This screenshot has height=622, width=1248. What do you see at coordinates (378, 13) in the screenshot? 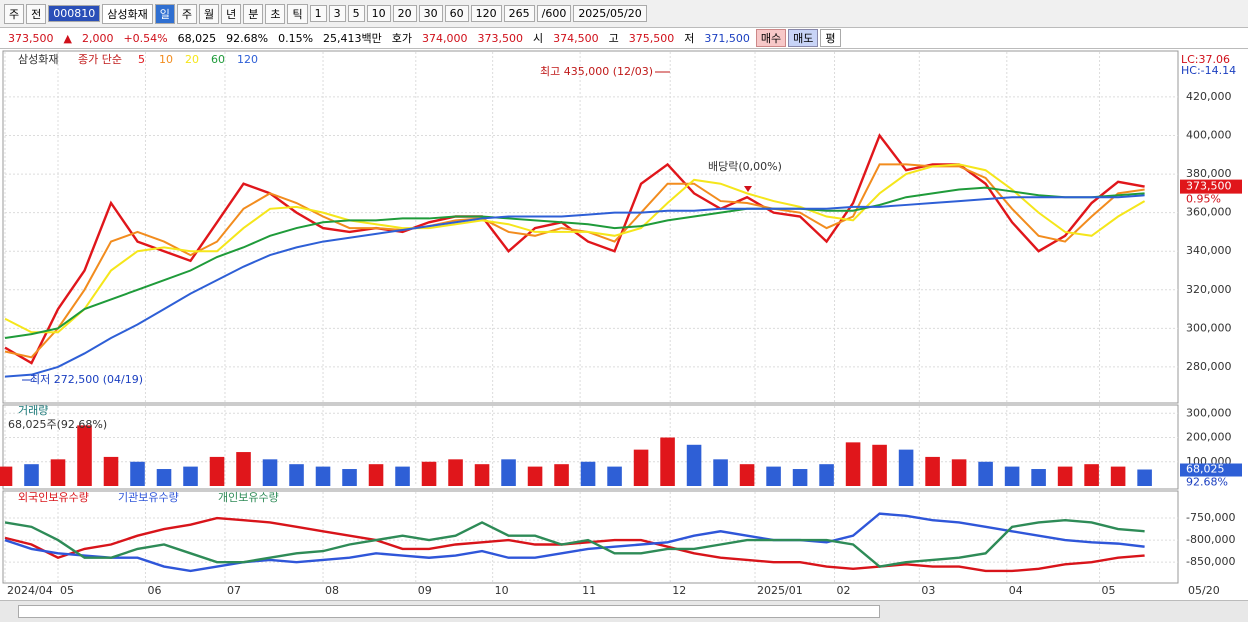
I see `toolbar-button: 10` at bounding box center [378, 13].